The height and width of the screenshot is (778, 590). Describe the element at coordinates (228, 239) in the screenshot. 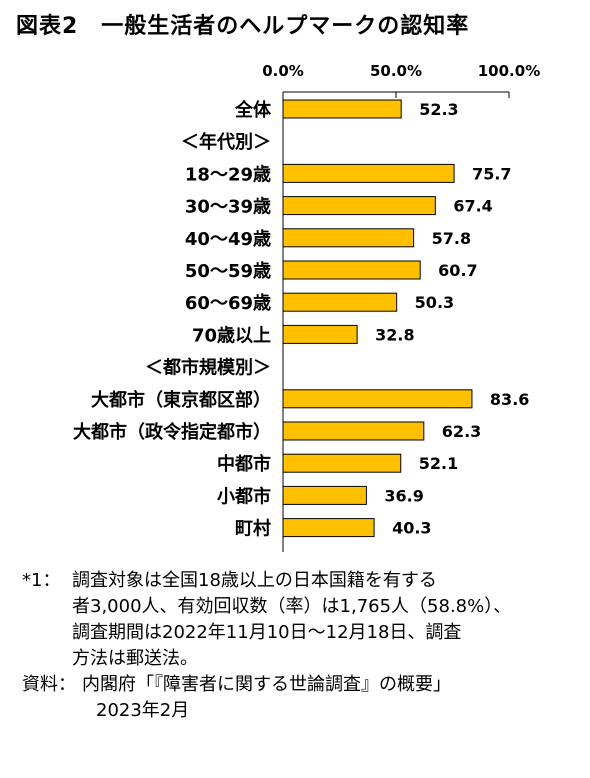

I see `category-label: 40～49歳` at that location.